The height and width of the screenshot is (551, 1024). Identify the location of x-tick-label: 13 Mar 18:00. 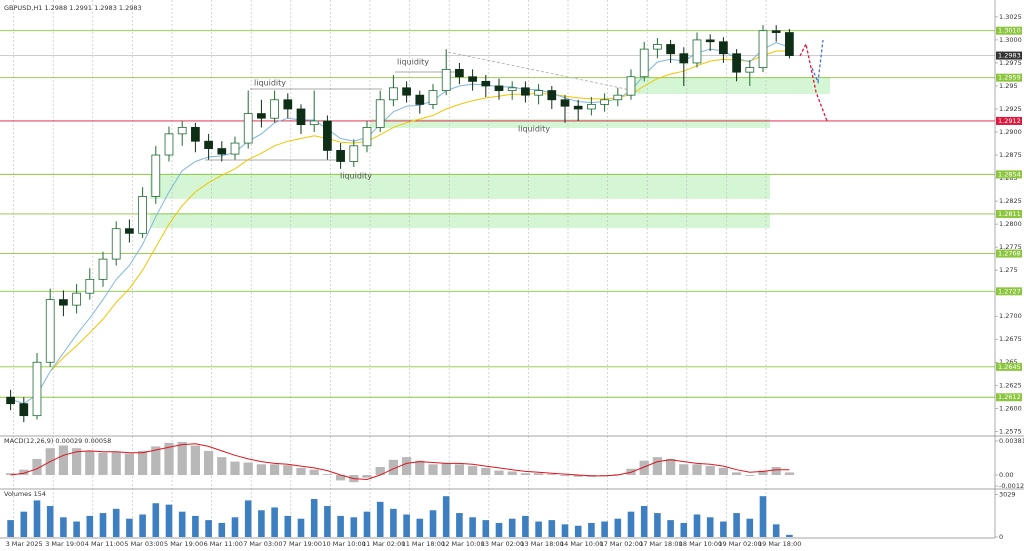
(541, 544).